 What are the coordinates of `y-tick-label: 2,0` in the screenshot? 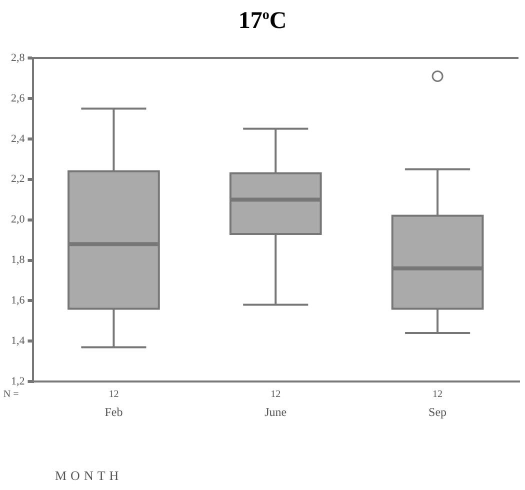 It's located at (18, 220).